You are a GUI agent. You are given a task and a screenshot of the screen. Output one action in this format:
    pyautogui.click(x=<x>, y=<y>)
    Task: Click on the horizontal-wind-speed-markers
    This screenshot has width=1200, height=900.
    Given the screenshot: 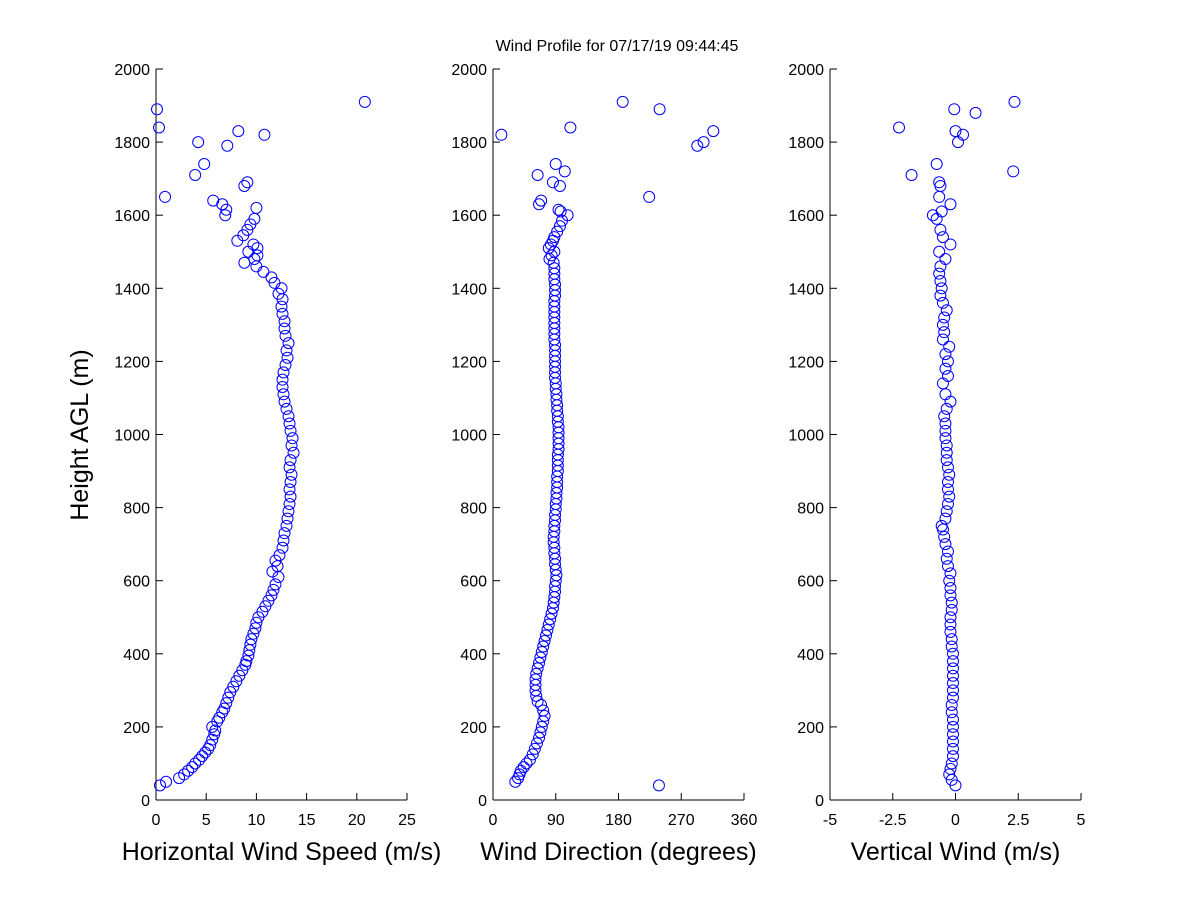 What is the action you would take?
    pyautogui.click(x=261, y=443)
    